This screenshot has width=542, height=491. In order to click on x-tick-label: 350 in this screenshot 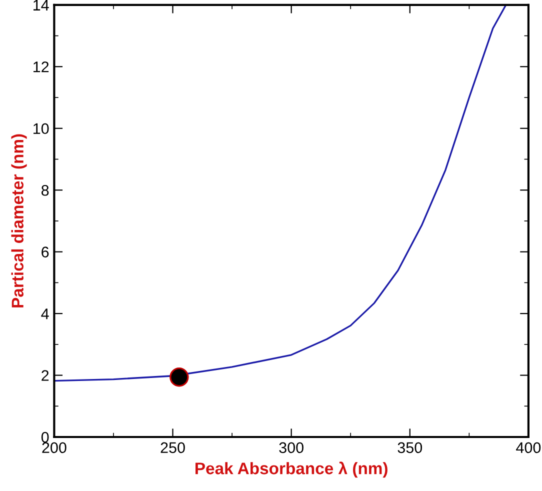, I will do `click(410, 448)`.